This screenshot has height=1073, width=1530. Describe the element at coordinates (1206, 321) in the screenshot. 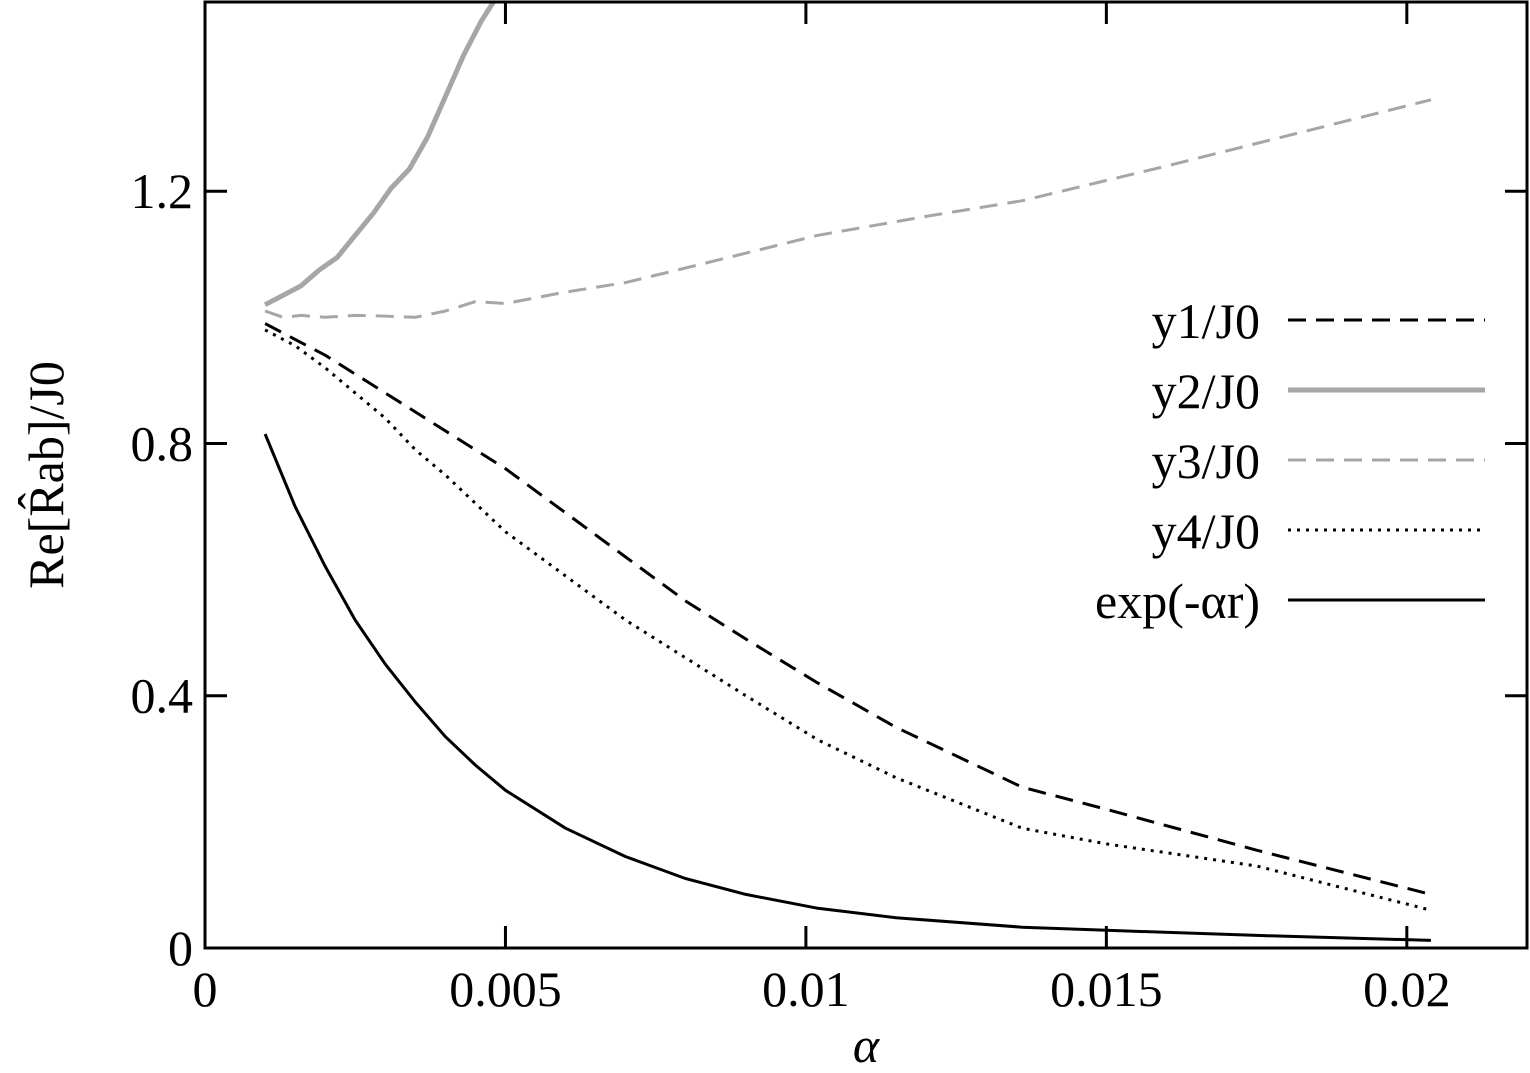

I see `legend-label-y1-j0: y1/J0` at that location.